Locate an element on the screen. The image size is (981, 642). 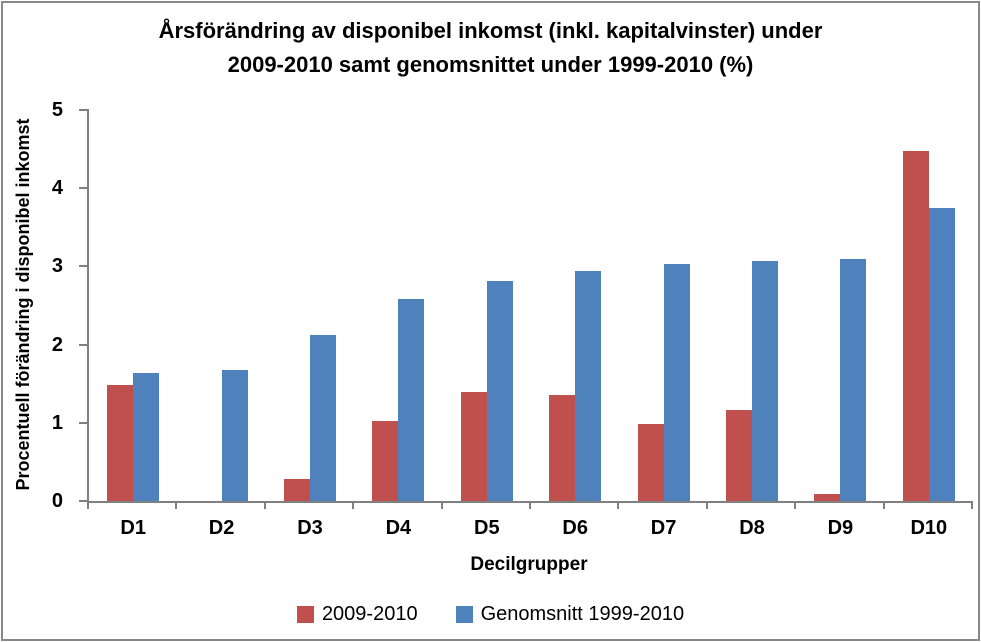
bar-group-d9 is located at coordinates (840, 305).